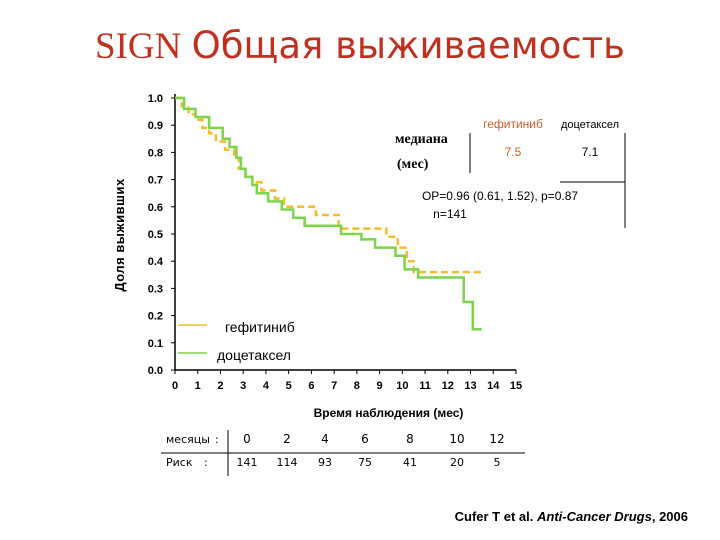 The width and height of the screenshot is (720, 540). I want to click on y-tick-label: 0.6, so click(155, 208).